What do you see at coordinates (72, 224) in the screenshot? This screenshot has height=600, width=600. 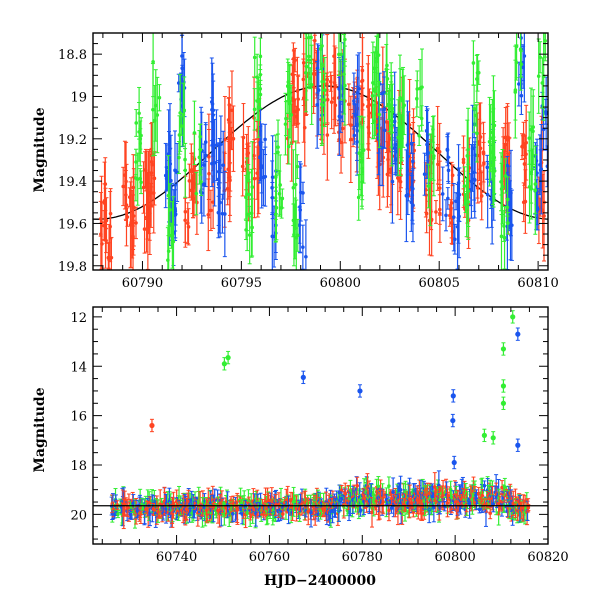 I see `top-ytick-label: 19.6` at bounding box center [72, 224].